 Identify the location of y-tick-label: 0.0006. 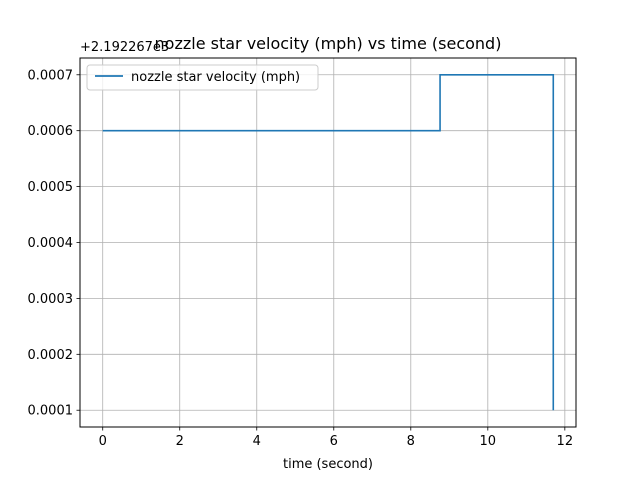
(51, 131).